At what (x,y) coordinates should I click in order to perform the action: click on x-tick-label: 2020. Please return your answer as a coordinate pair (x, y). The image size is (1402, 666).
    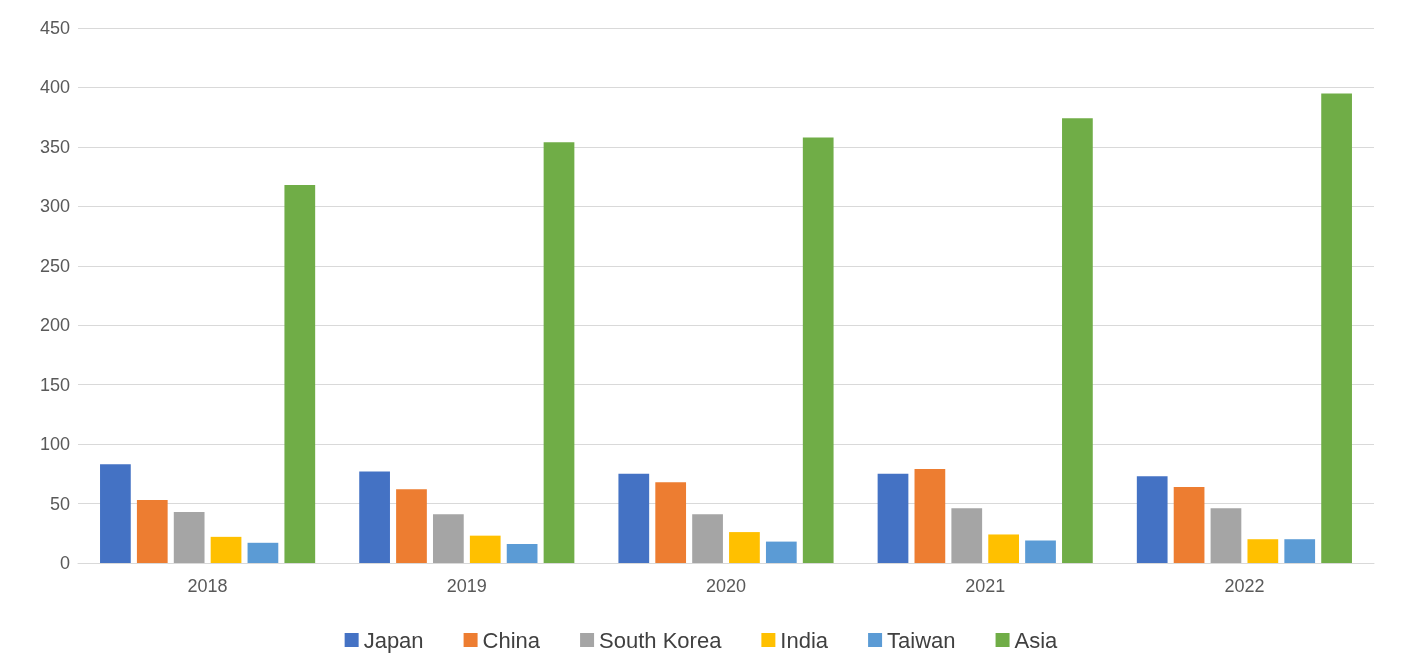
    Looking at the image, I should click on (726, 586).